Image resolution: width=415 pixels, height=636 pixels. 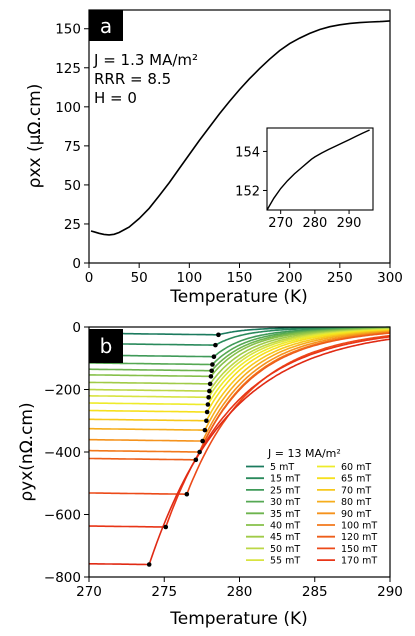 What do you see at coordinates (68, 69) in the screenshot?
I see `panel-a-ytick-label: 125` at bounding box center [68, 69].